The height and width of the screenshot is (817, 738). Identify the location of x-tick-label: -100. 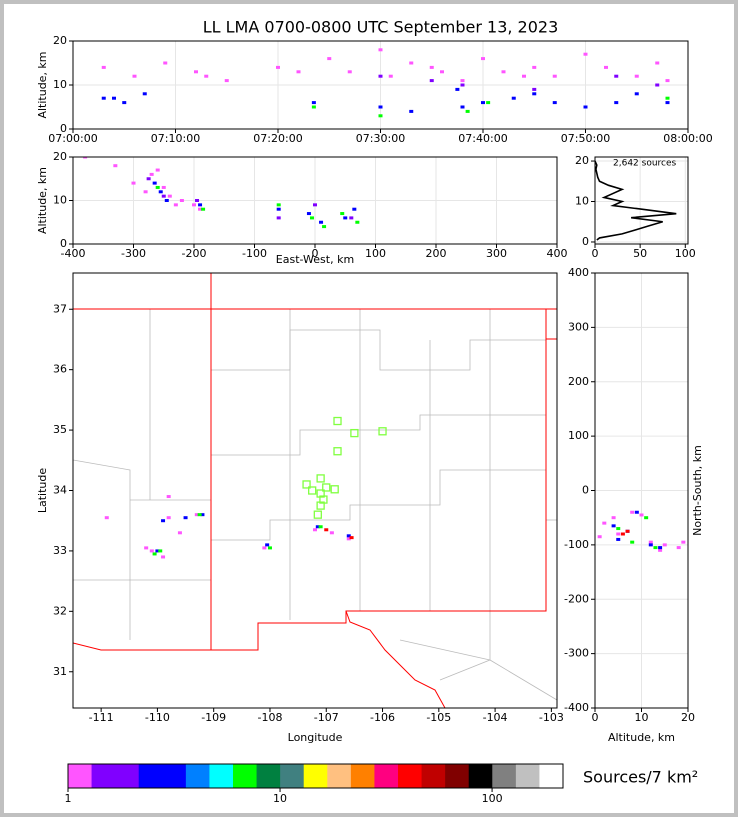
(254, 253).